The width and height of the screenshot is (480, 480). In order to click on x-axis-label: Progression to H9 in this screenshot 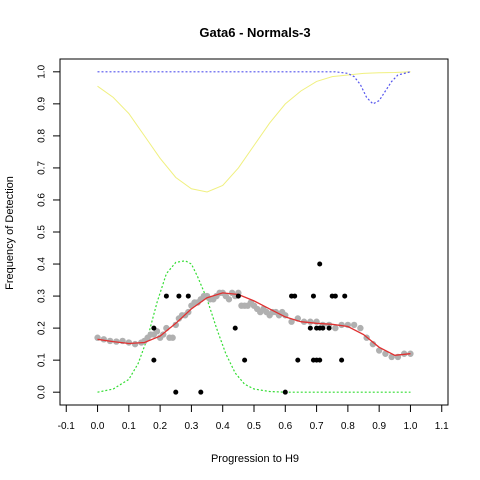, I will do `click(255, 459)`.